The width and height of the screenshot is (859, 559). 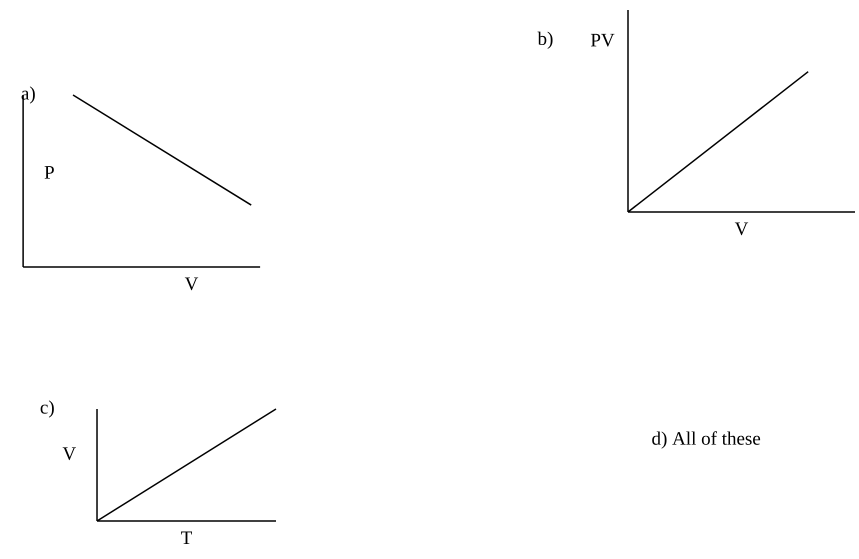 I want to click on y-axis-title: PV, so click(x=602, y=40).